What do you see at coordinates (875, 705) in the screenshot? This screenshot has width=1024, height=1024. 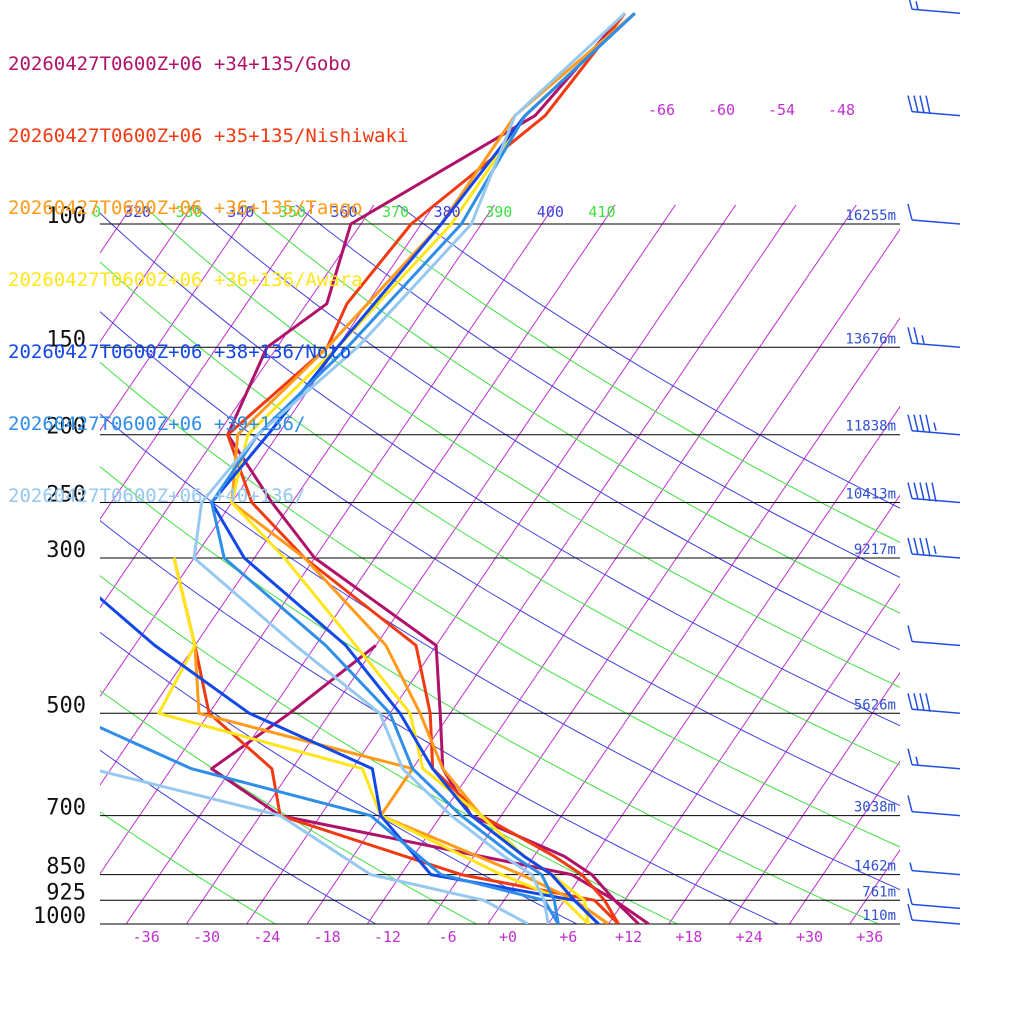 I see `height-label: 5626m` at bounding box center [875, 705].